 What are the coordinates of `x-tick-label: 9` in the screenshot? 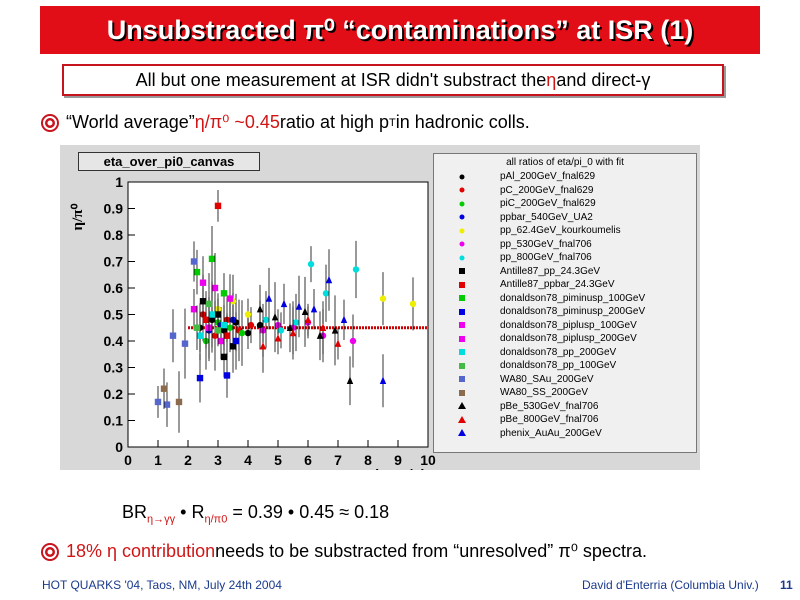 It's located at (398, 460).